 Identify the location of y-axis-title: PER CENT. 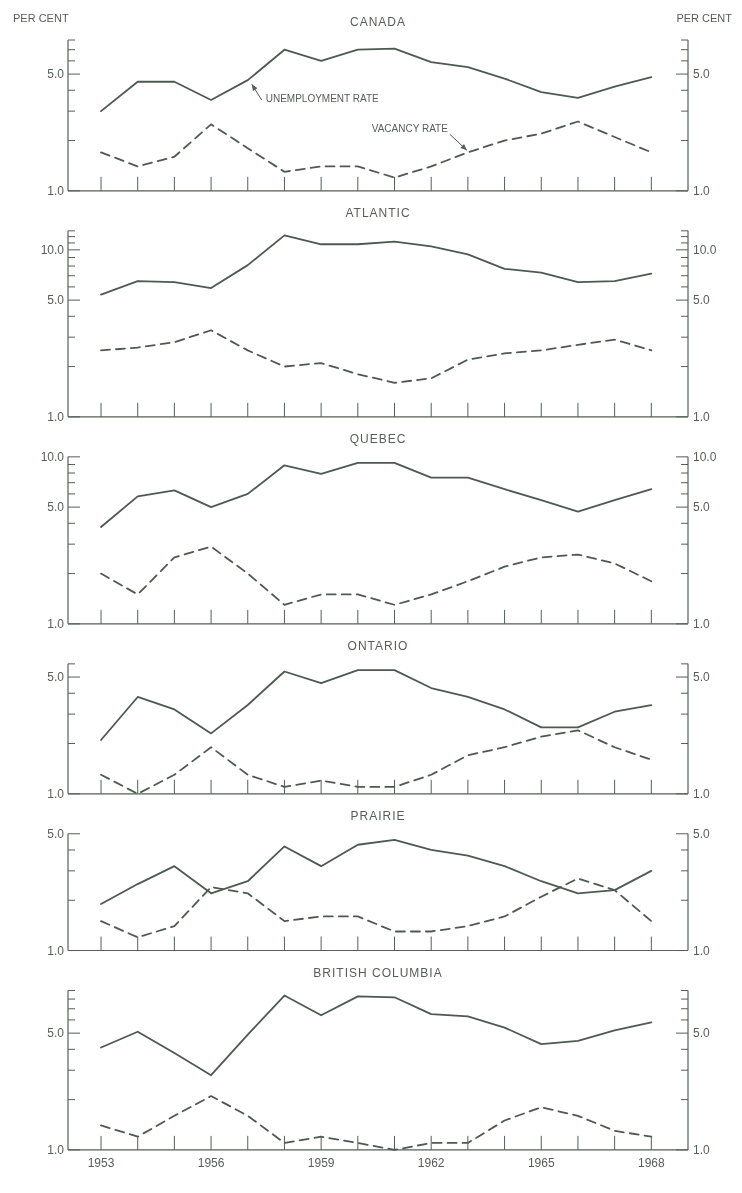
(41, 18).